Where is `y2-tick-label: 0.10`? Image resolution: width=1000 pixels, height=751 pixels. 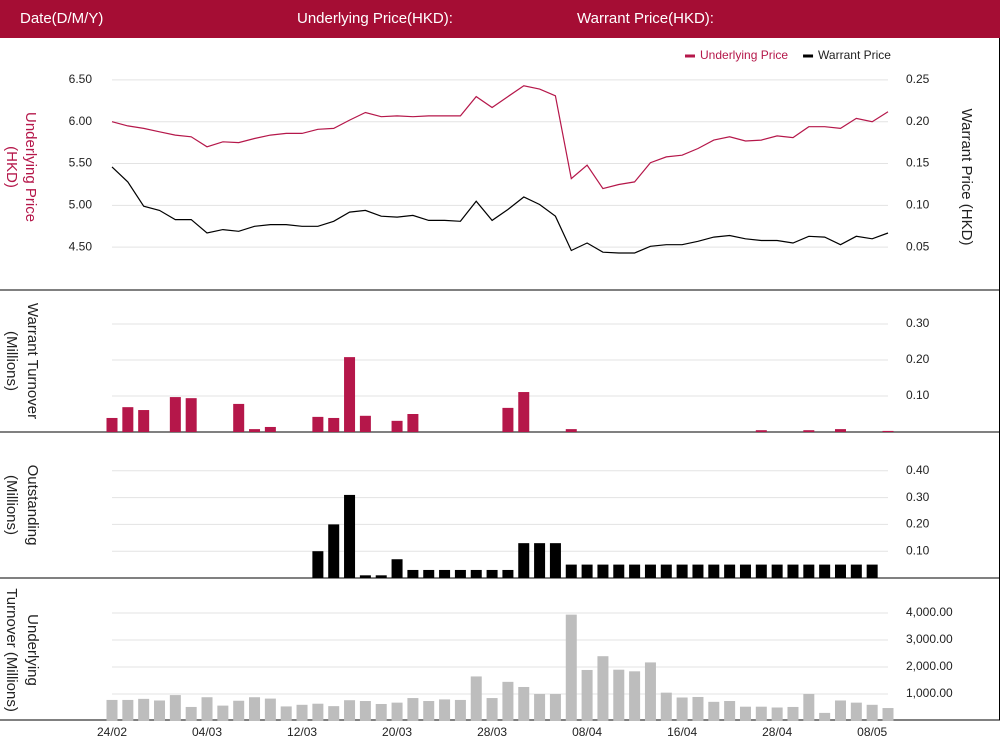
y2-tick-label: 0.10 is located at coordinates (918, 205).